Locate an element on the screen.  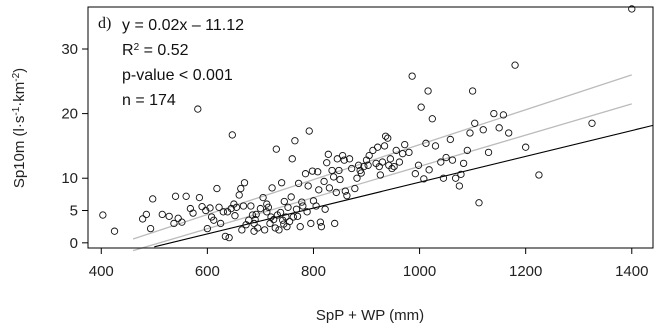
sample-size: n = 174 is located at coordinates (149, 100).